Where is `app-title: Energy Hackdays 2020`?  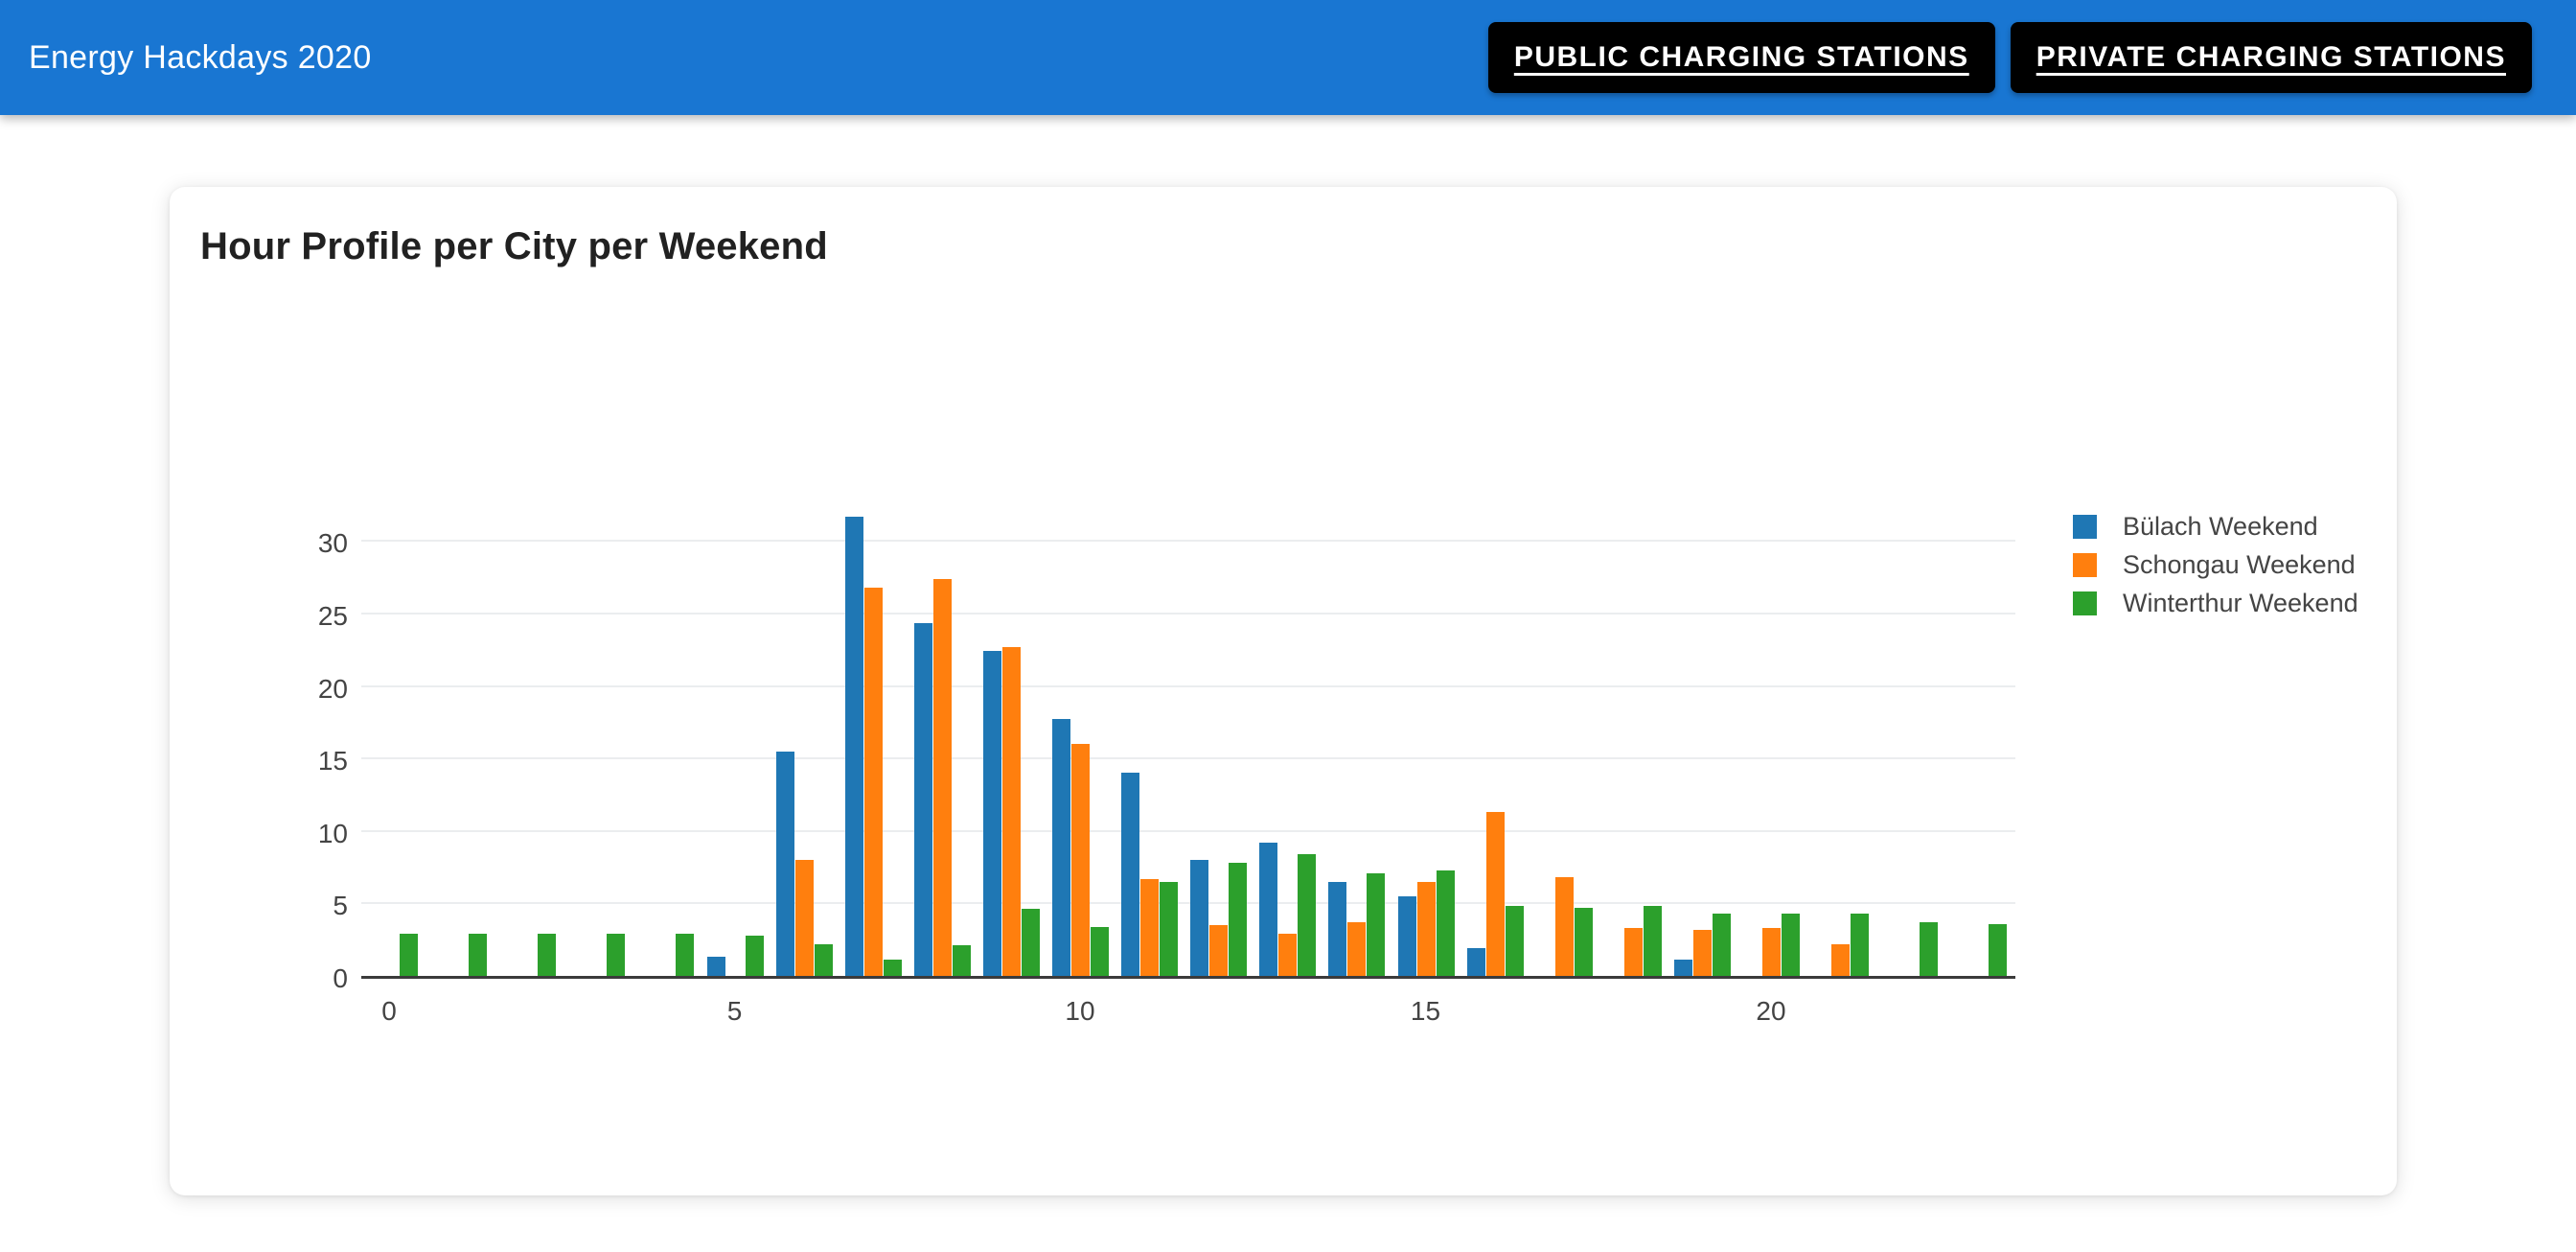 app-title: Energy Hackdays 2020 is located at coordinates (200, 57).